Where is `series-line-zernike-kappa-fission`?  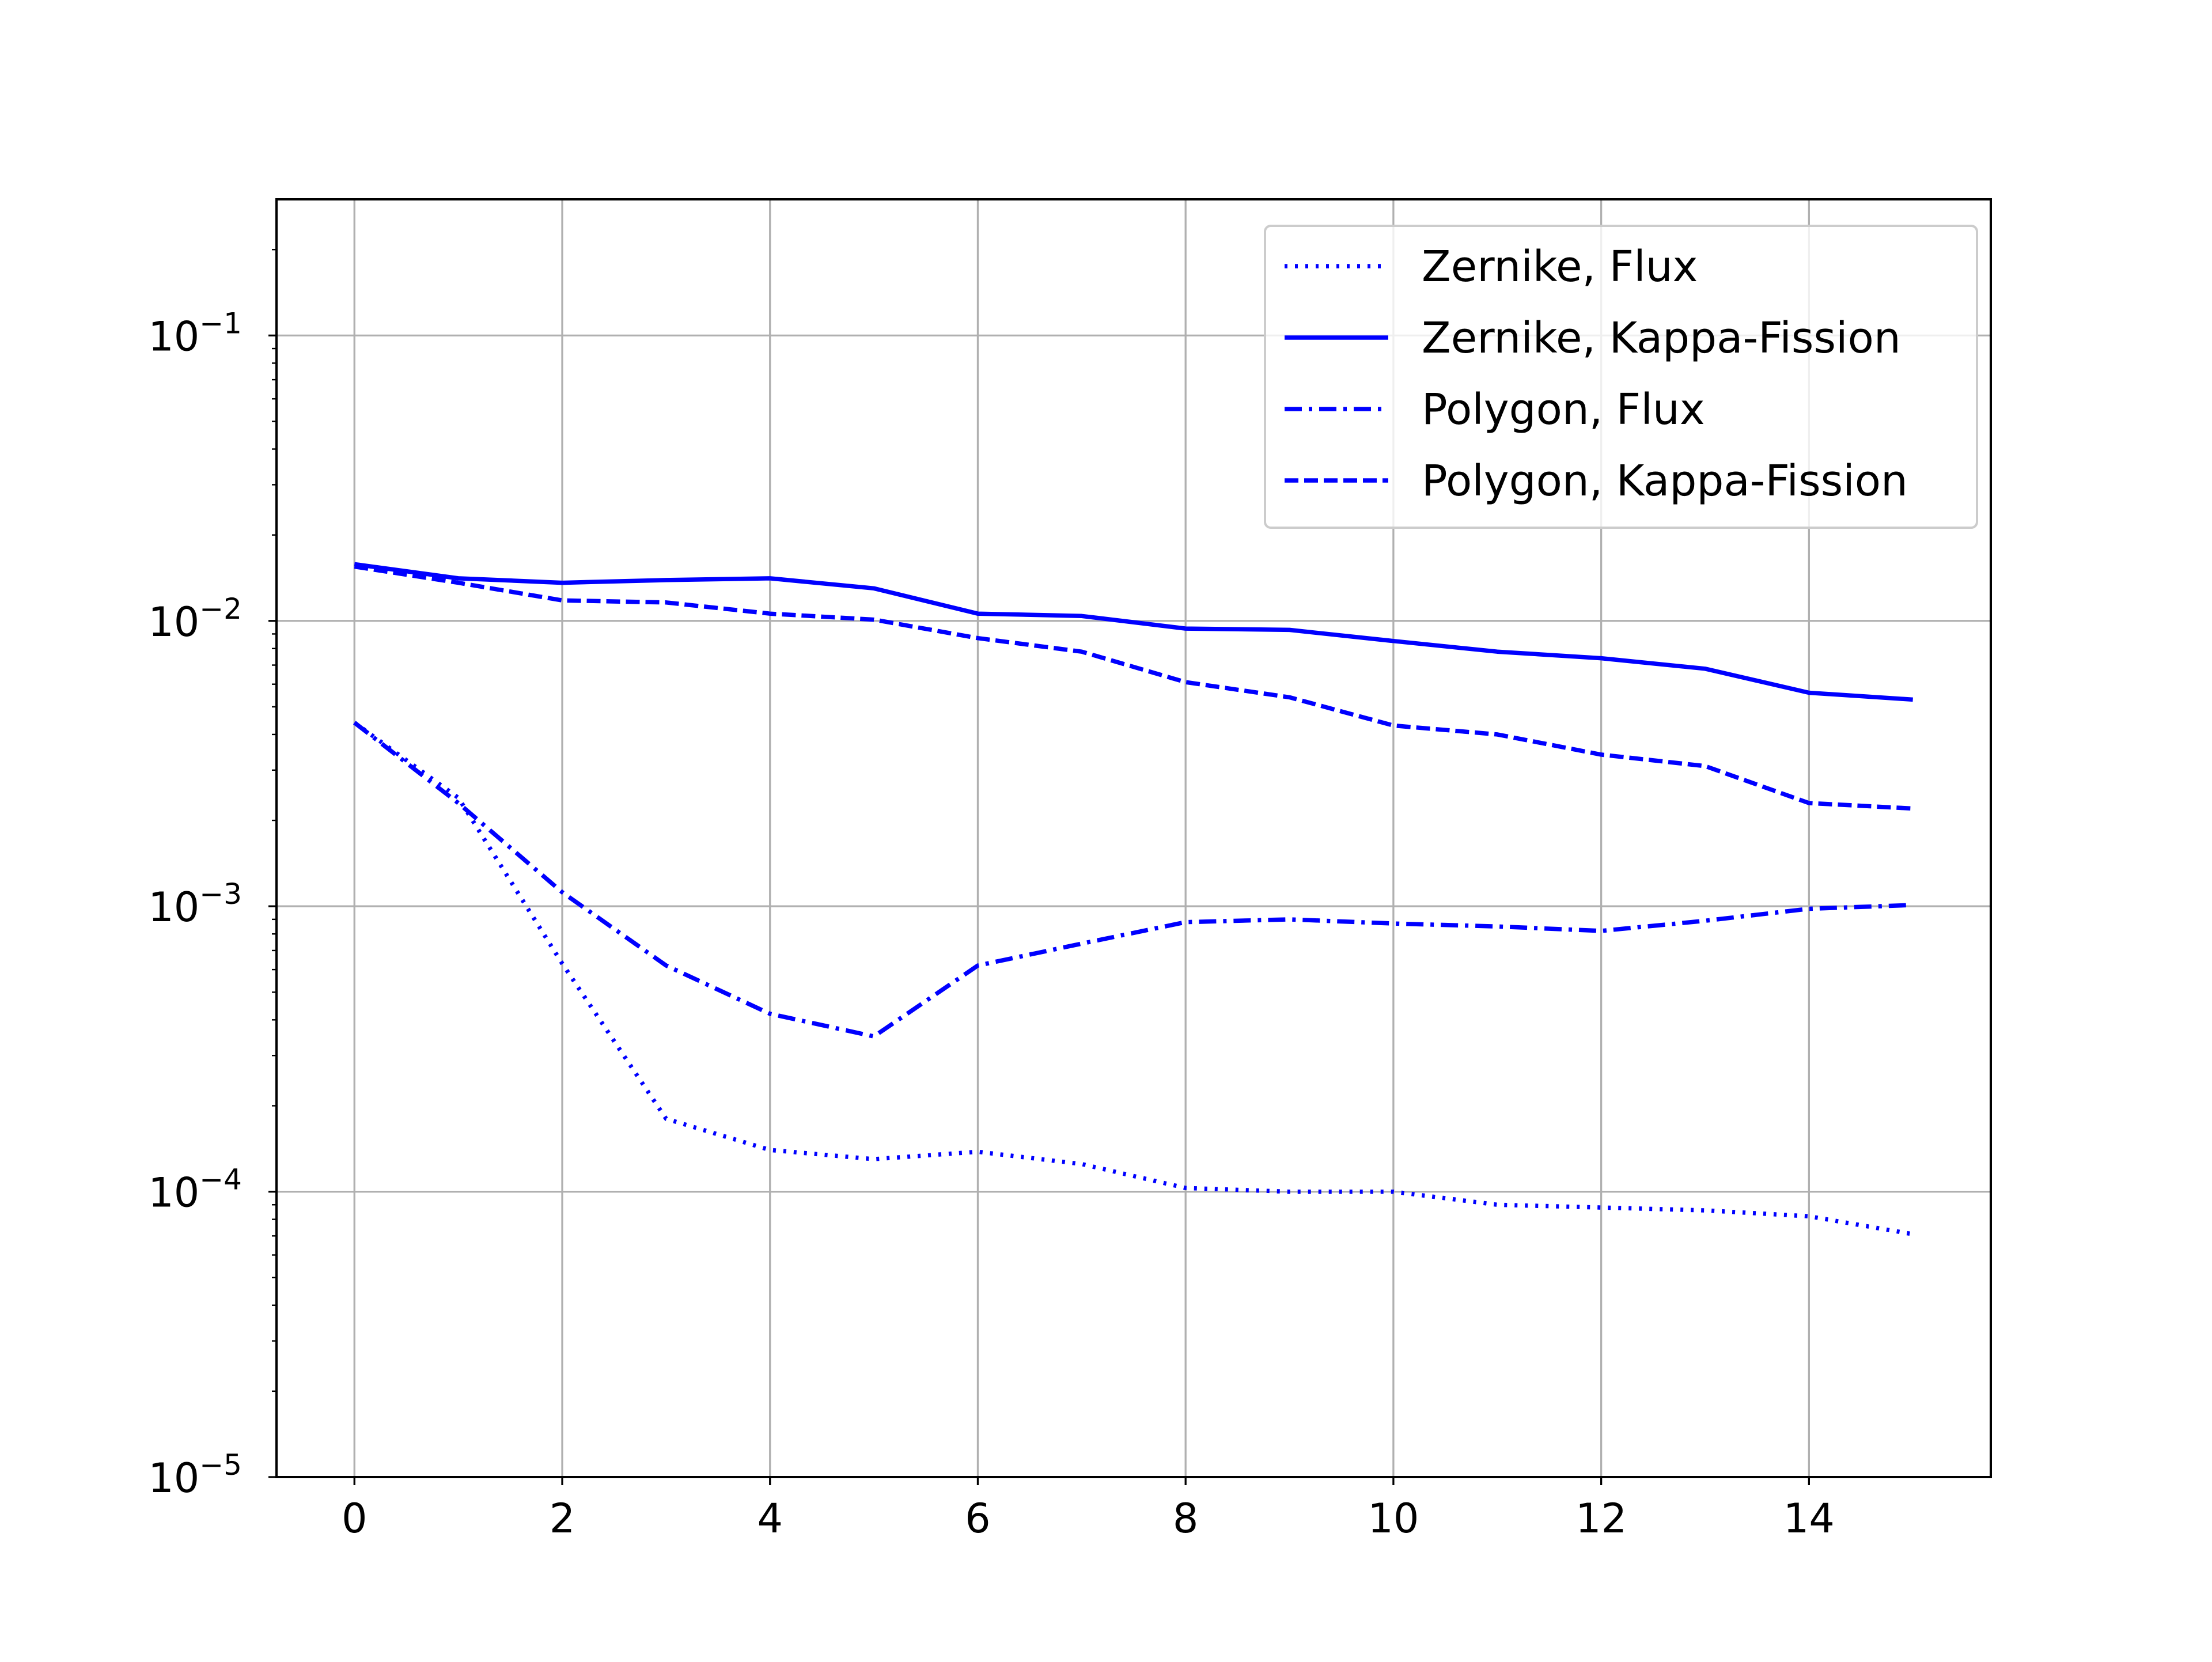
series-line-zernike-kappa-fission is located at coordinates (1133, 632).